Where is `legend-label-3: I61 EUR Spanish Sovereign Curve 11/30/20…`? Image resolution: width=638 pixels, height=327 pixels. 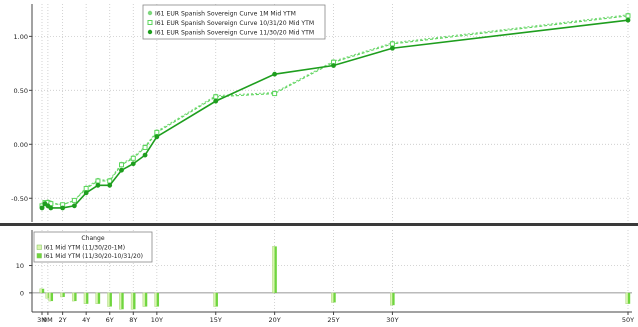
legend-label-3: I61 EUR Spanish Sovereign Curve 11/30/20… is located at coordinates (234, 32).